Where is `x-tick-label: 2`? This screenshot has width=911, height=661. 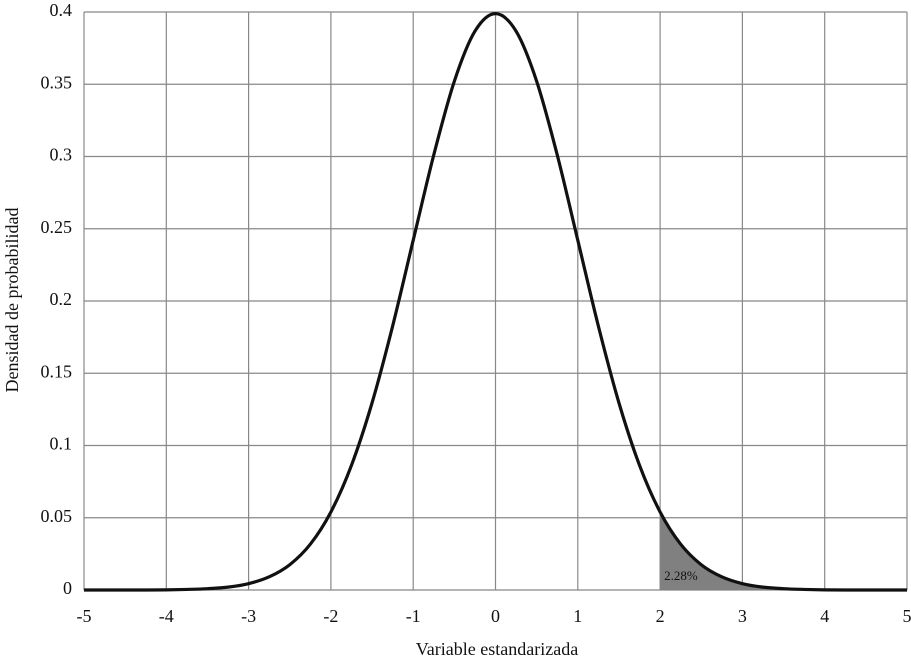 x-tick-label: 2 is located at coordinates (660, 616).